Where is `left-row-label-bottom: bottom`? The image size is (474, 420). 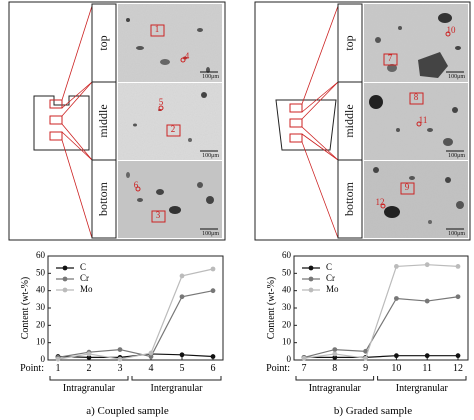 left-row-label-bottom: bottom is located at coordinates (103, 198).